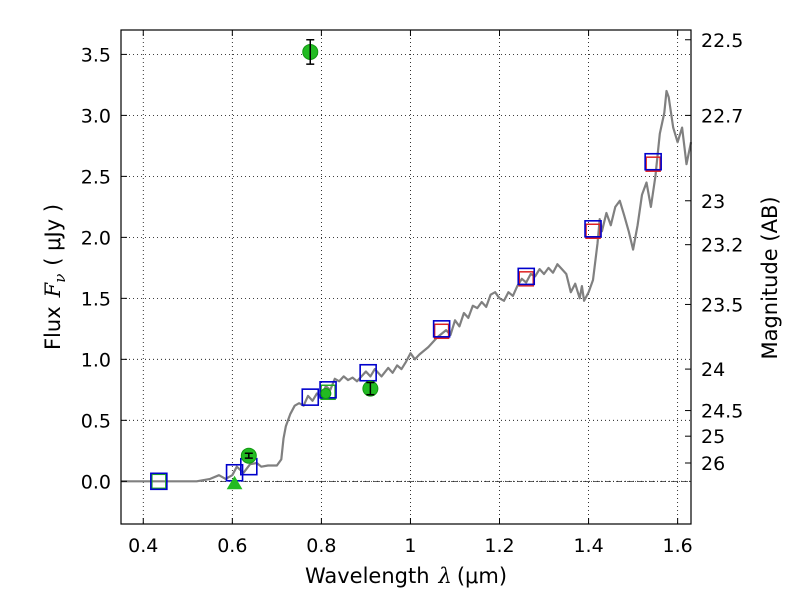 The height and width of the screenshot is (600, 800). Describe the element at coordinates (55, 277) in the screenshot. I see `y-axis-label: FluxFν( μJy )` at that location.